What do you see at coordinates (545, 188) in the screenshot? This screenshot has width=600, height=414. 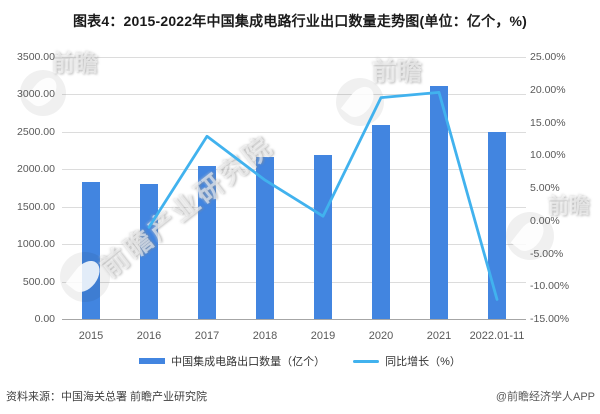 I see `right-axis-tick-label: 5.00%` at bounding box center [545, 188].